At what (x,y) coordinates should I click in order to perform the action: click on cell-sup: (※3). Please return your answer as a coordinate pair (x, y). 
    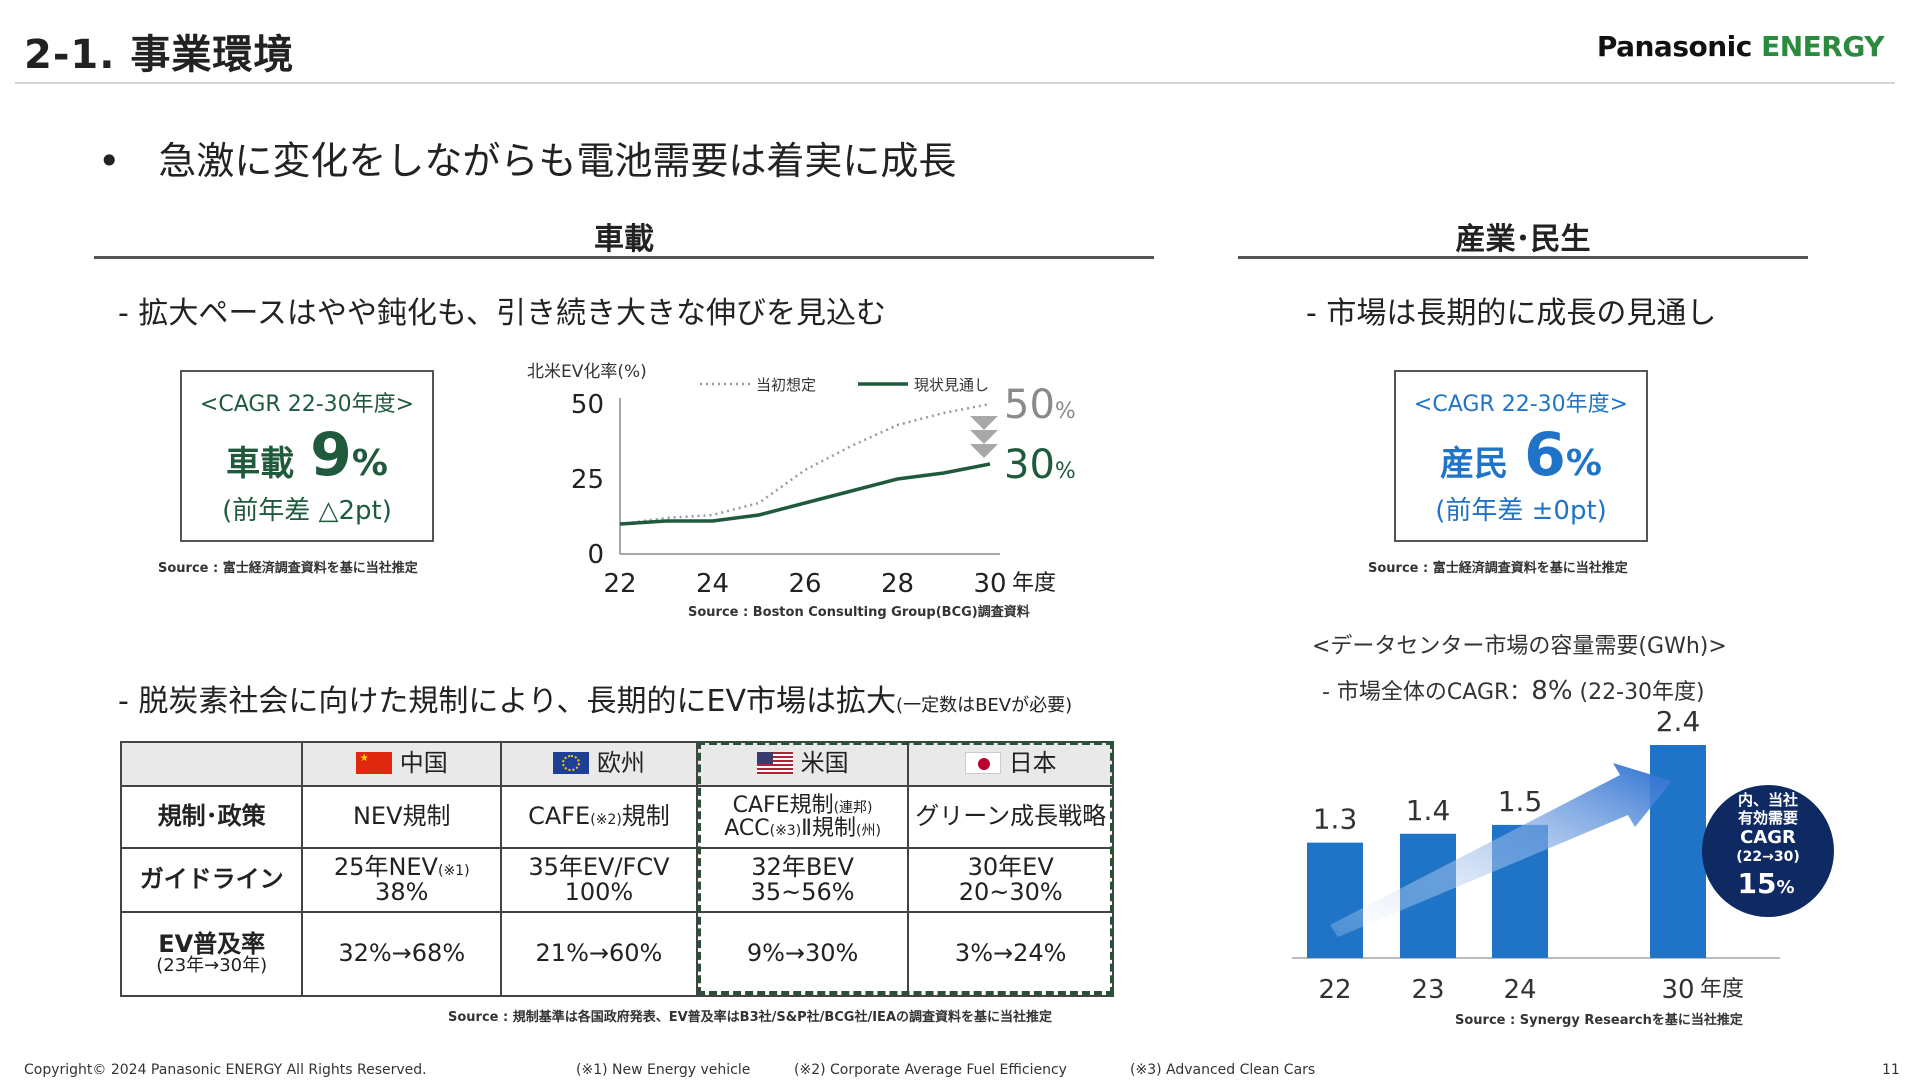
    Looking at the image, I should click on (785, 831).